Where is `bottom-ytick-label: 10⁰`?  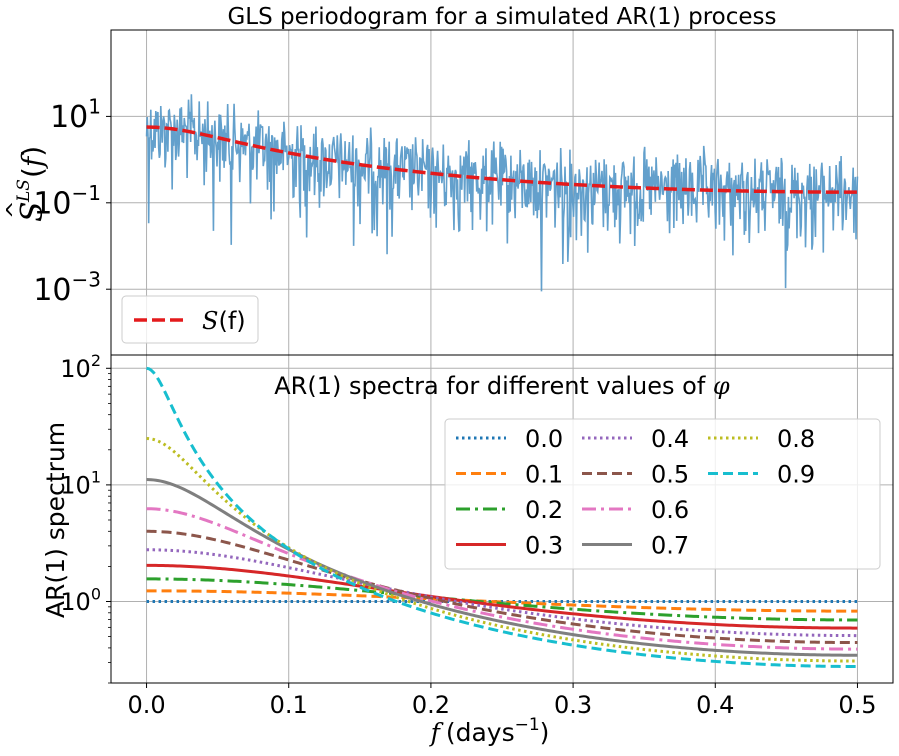
bottom-ytick-label: 10⁰ is located at coordinates (80, 600).